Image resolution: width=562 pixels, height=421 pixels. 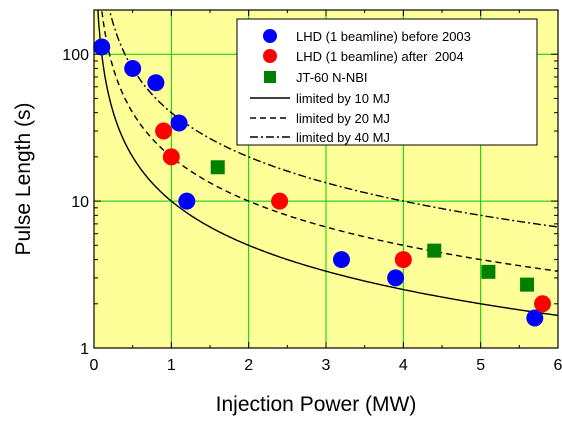 I want to click on legend-label-20mj: limited by 20 MJ, so click(x=343, y=118).